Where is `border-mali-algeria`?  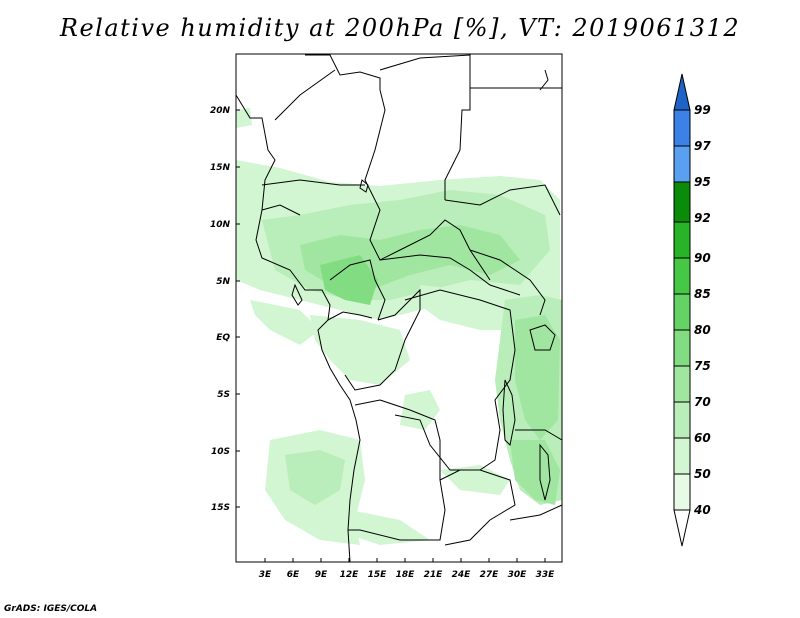
border-mali-algeria is located at coordinates (305, 95).